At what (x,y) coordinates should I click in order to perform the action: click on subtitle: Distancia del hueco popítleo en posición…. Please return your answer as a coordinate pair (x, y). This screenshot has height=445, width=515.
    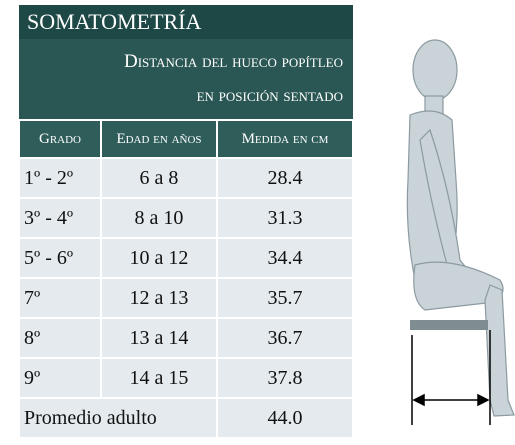
    Looking at the image, I should click on (186, 79).